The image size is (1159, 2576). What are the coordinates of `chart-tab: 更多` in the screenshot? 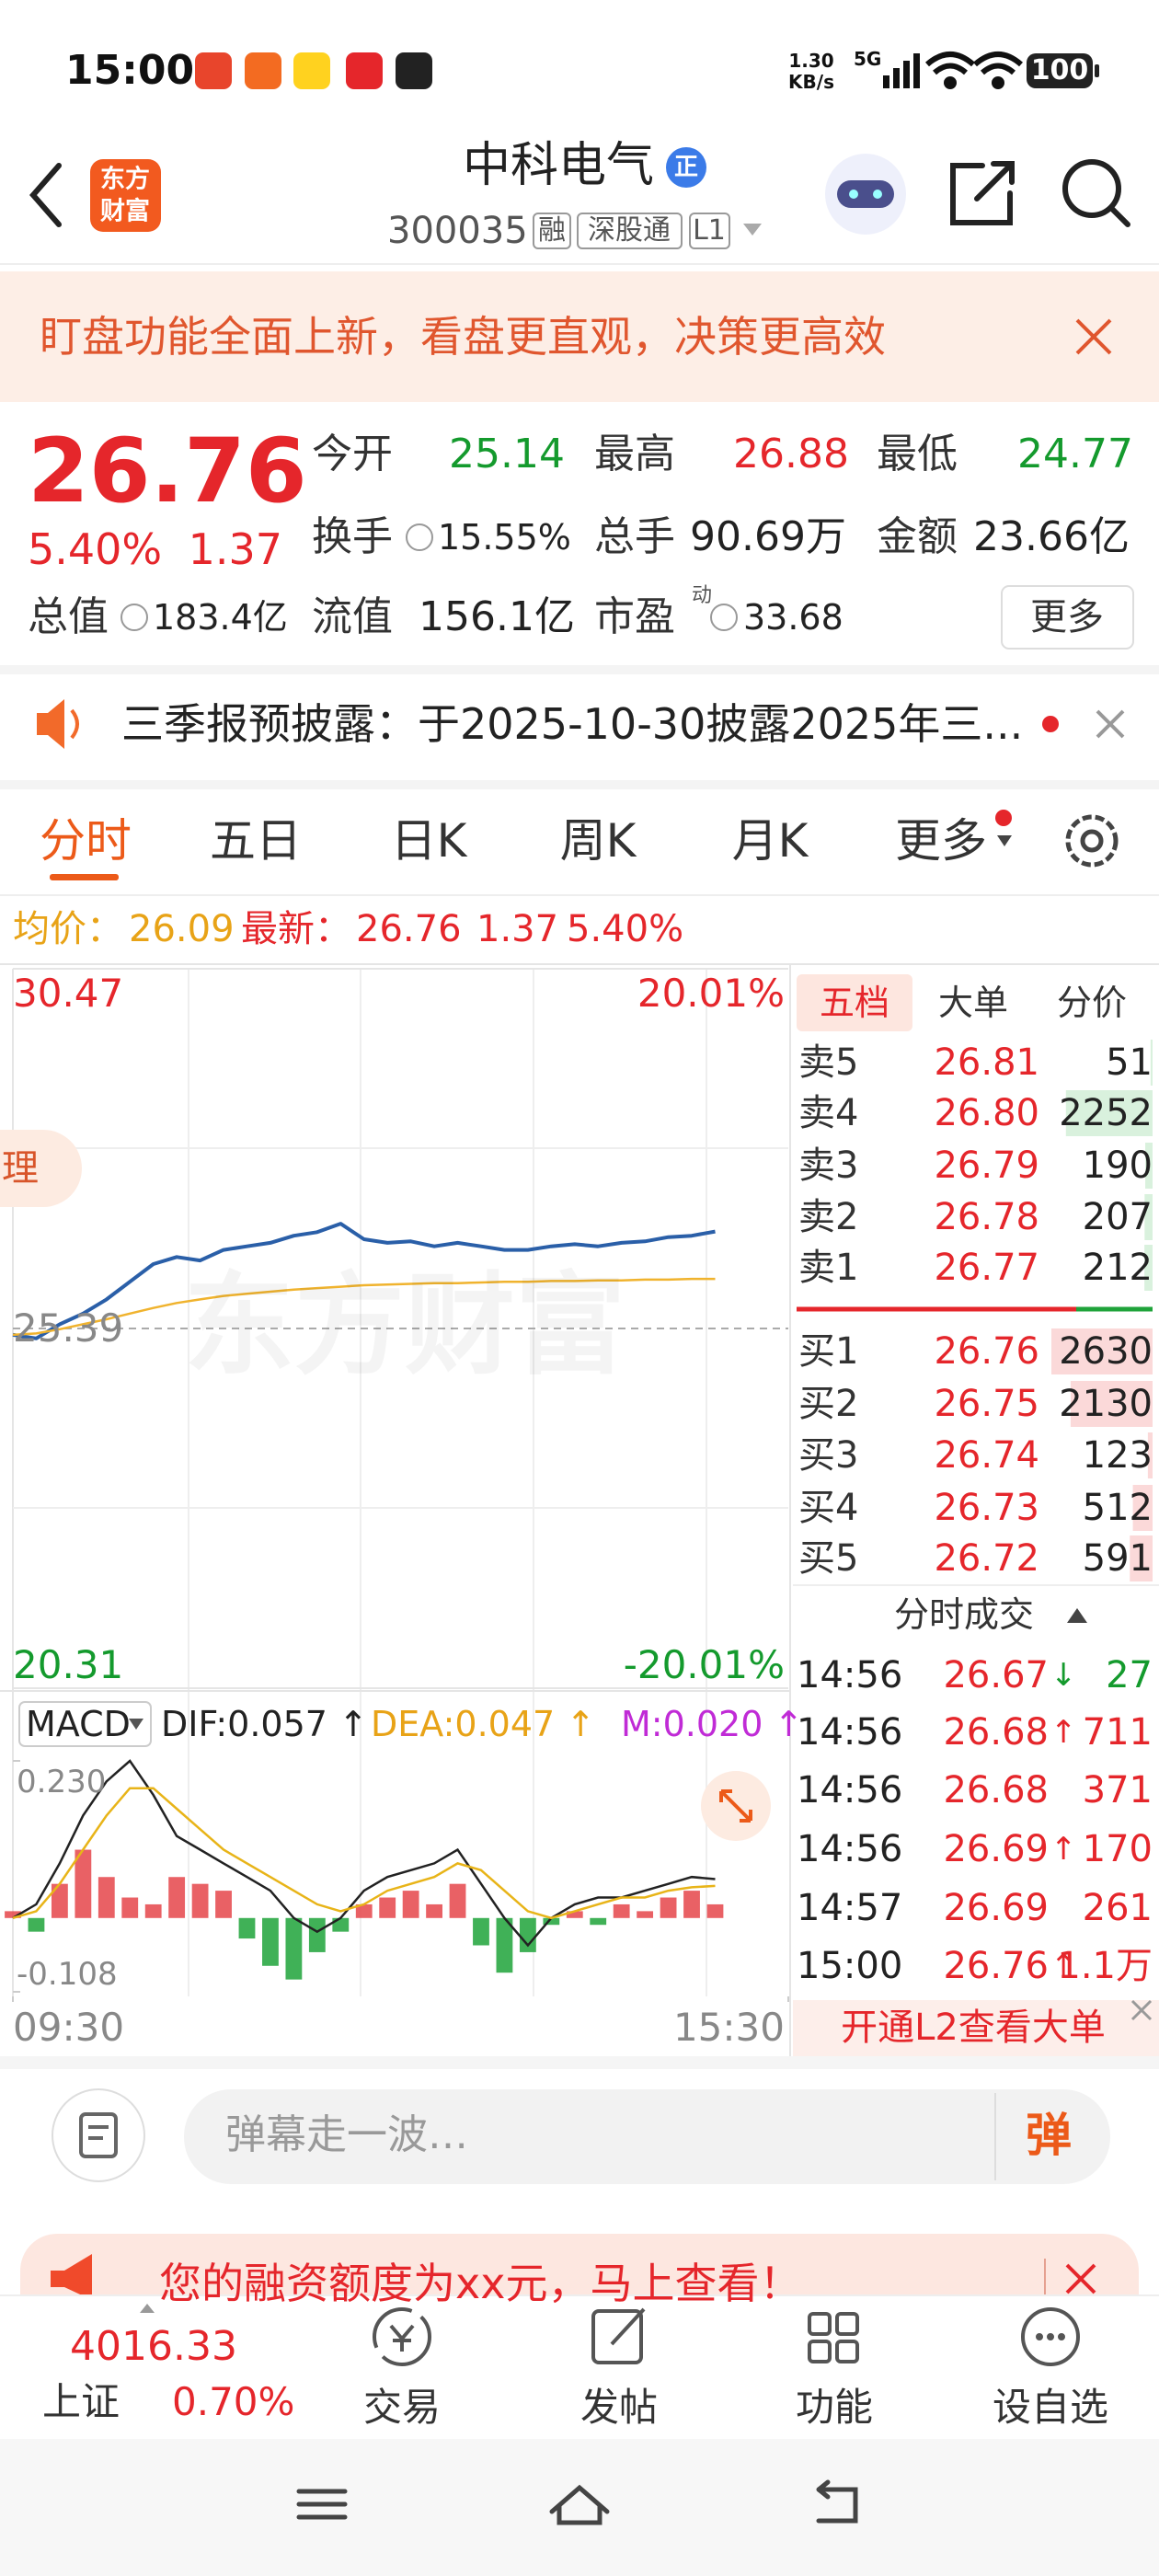 It's located at (941, 841).